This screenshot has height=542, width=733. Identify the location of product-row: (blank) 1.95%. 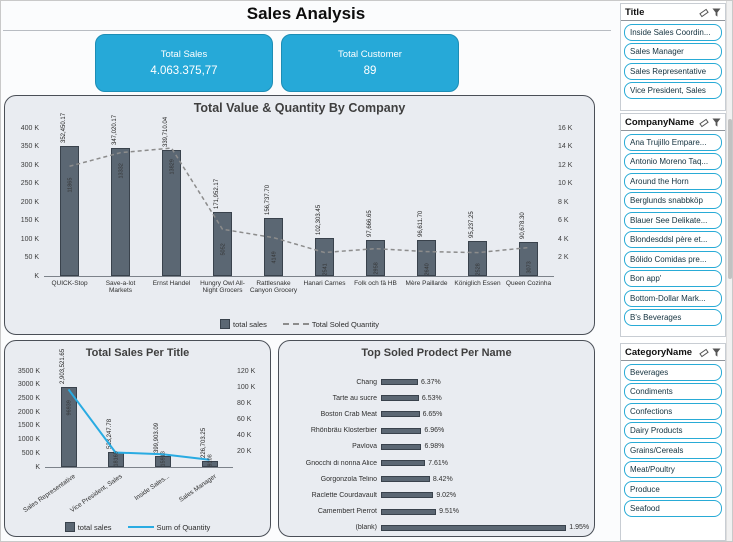
(438, 528).